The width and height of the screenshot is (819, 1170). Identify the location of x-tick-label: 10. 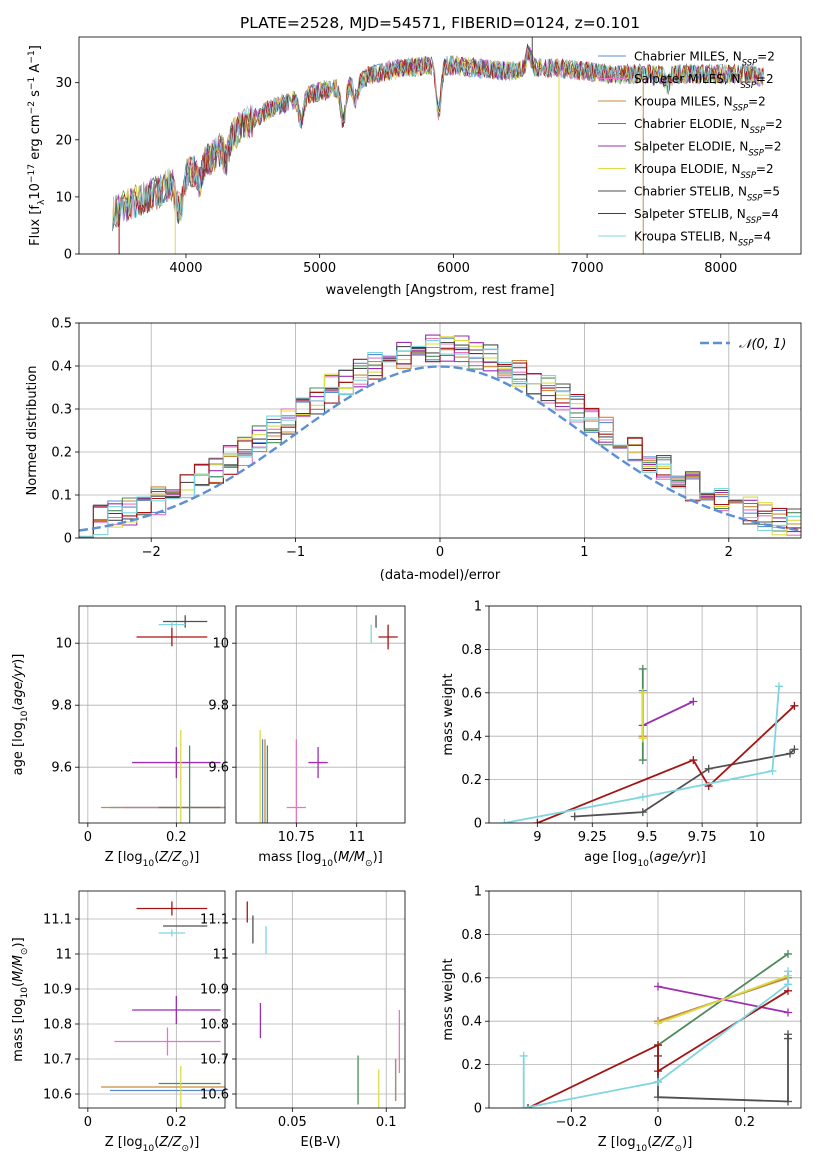
(757, 837).